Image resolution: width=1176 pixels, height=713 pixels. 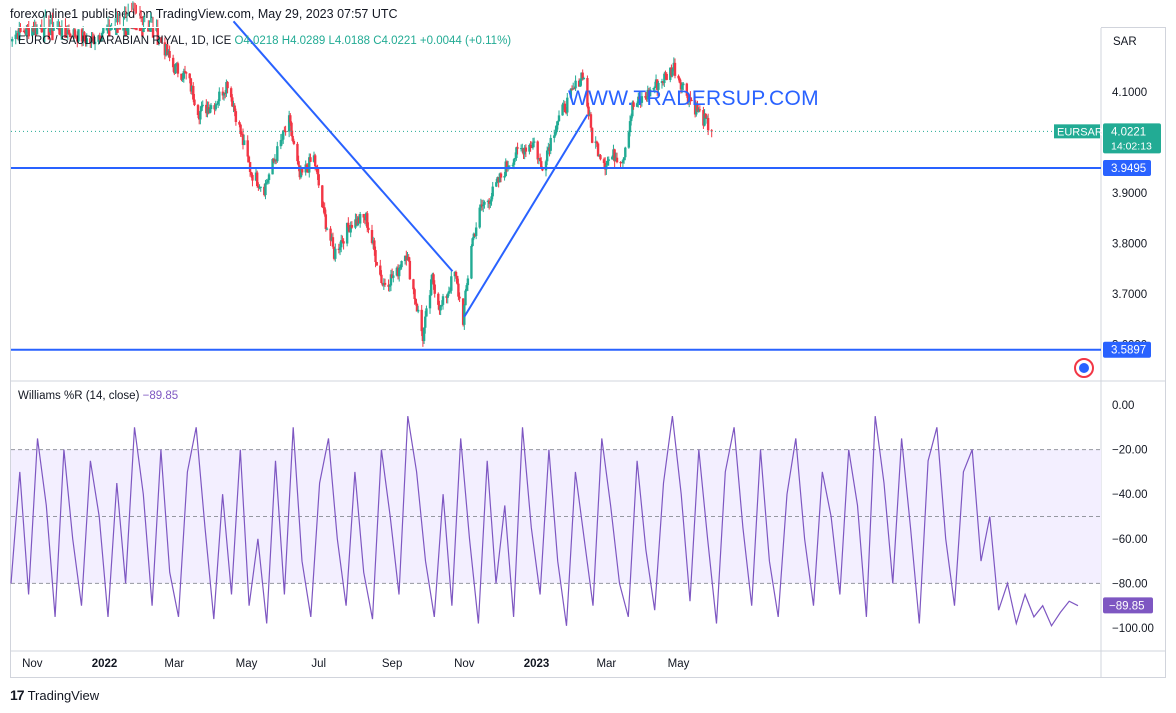 I want to click on symbol-name: EURO / SAUDI ARABIAN RIYAL, 1D, ICE, so click(x=125, y=41).